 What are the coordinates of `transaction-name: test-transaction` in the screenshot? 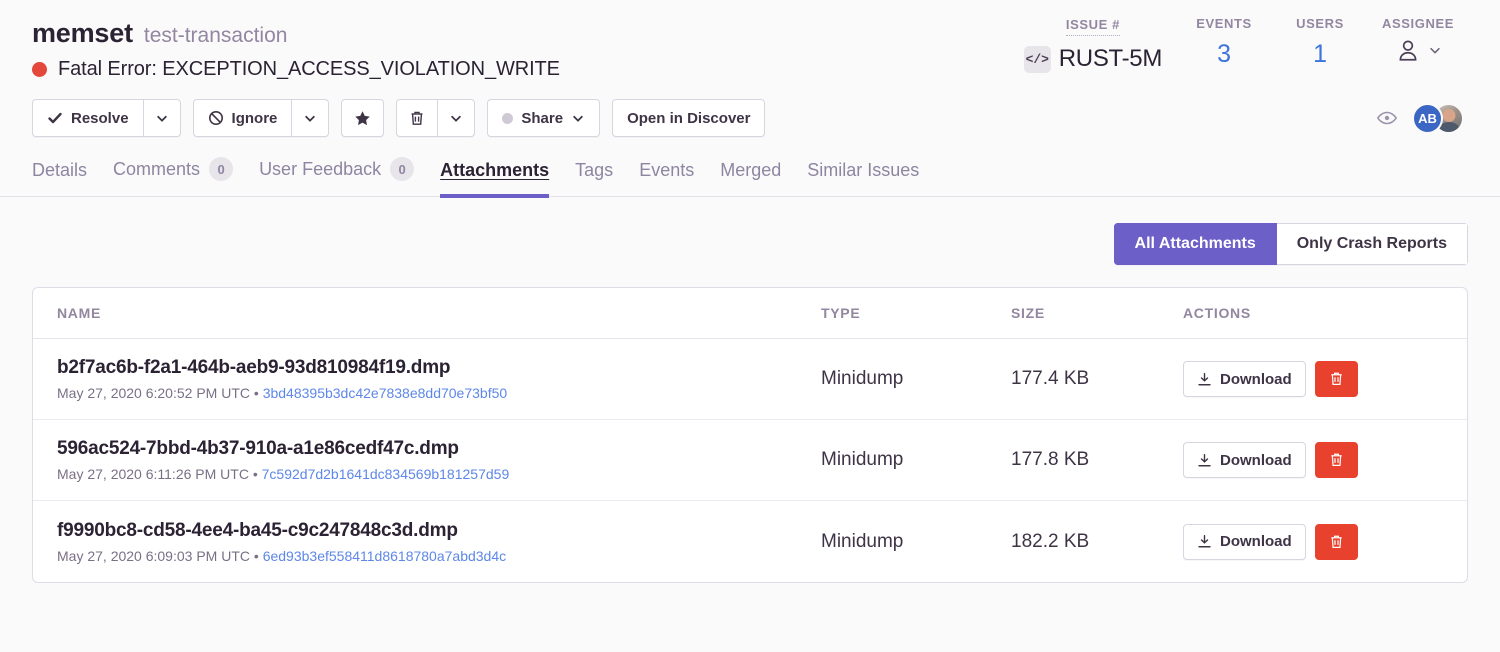 It's located at (215, 35).